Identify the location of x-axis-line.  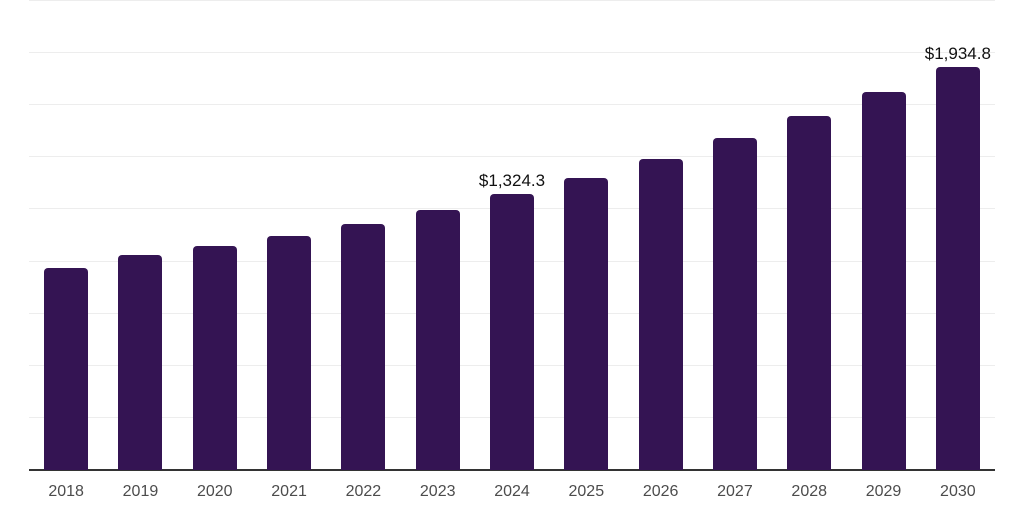
(512, 470).